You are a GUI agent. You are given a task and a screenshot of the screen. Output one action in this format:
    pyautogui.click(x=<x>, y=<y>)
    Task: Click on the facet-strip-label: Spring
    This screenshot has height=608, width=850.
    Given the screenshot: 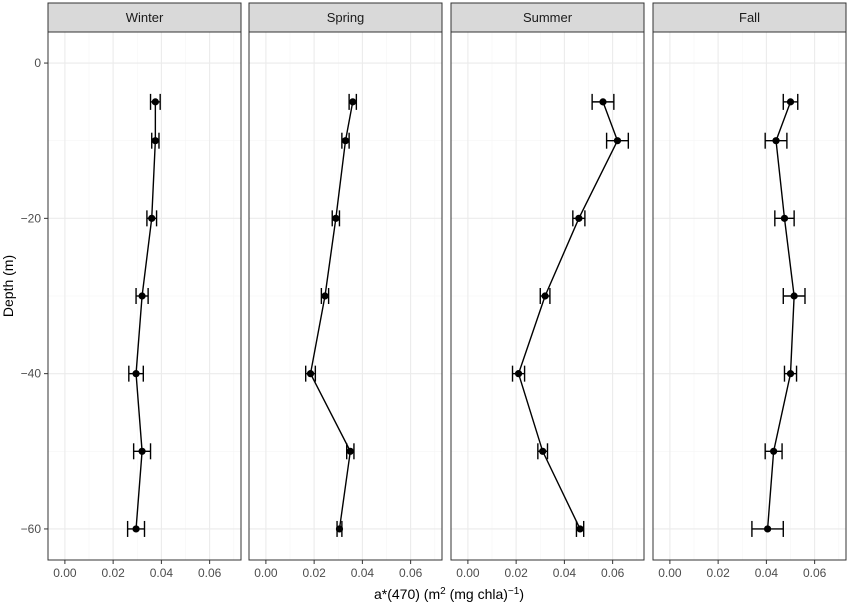 What is the action you would take?
    pyautogui.click(x=346, y=17)
    